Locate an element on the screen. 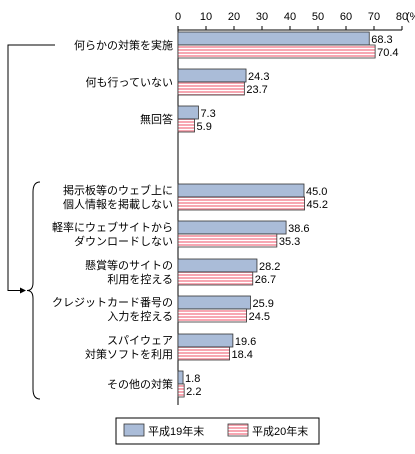 This screenshot has width=415, height=454. bar-value-label: 35.3 is located at coordinates (289, 242).